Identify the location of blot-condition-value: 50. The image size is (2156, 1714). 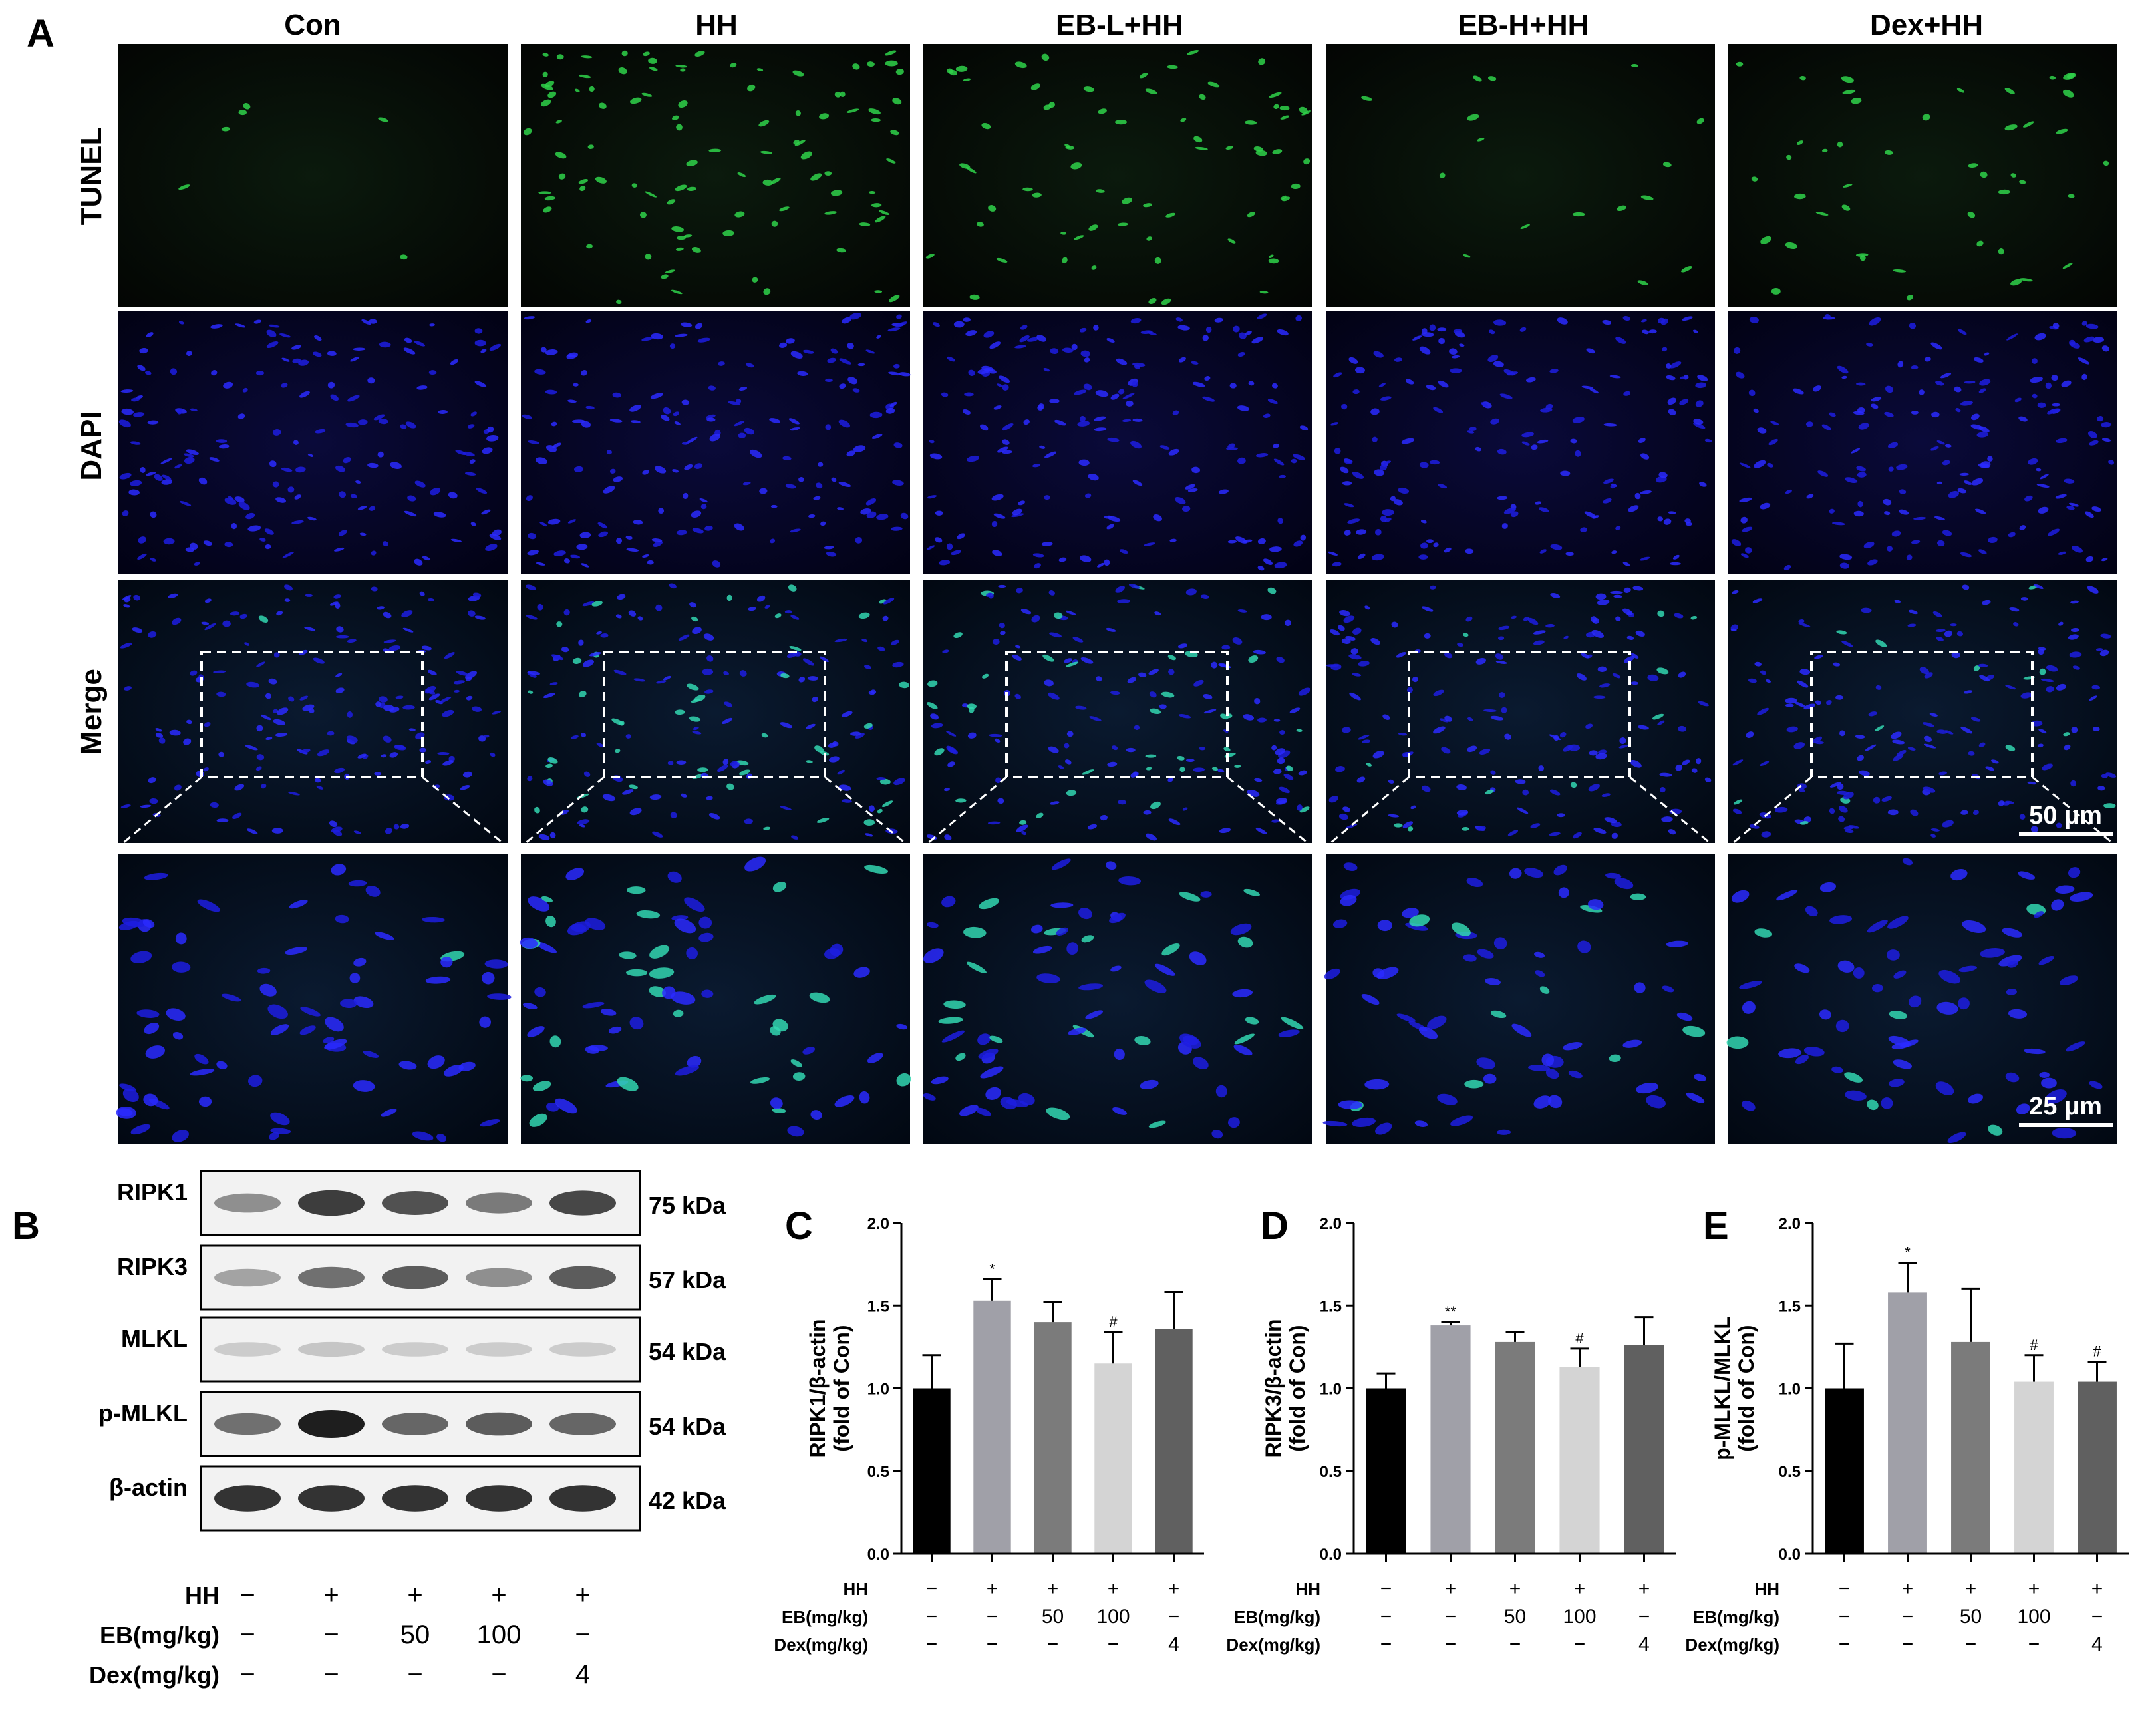
(415, 1635).